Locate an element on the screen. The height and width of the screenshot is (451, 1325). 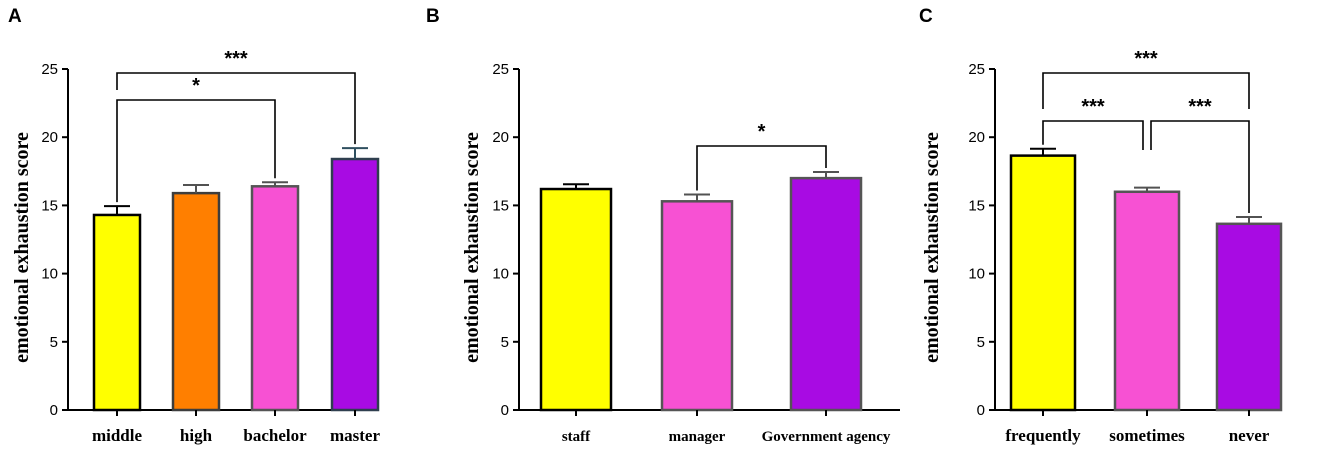
panel-label: C is located at coordinates (926, 16).